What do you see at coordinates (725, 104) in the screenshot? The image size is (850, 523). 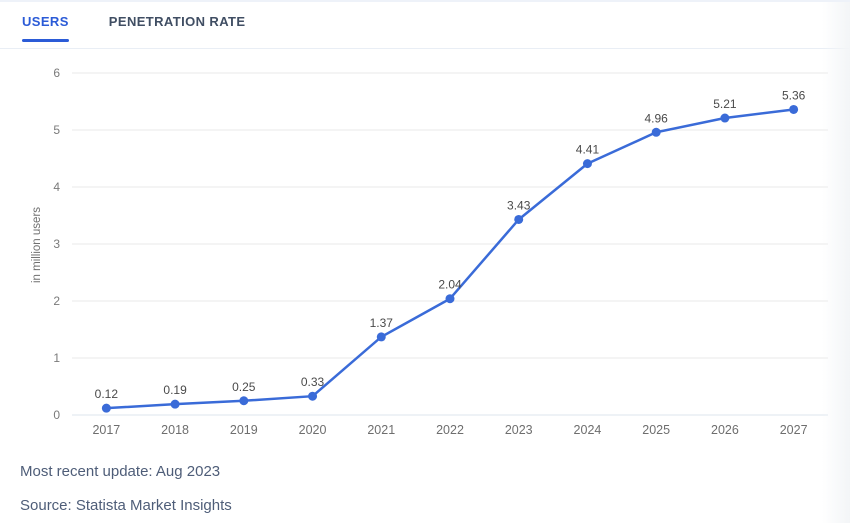 I see `data-point-label: 5.21` at bounding box center [725, 104].